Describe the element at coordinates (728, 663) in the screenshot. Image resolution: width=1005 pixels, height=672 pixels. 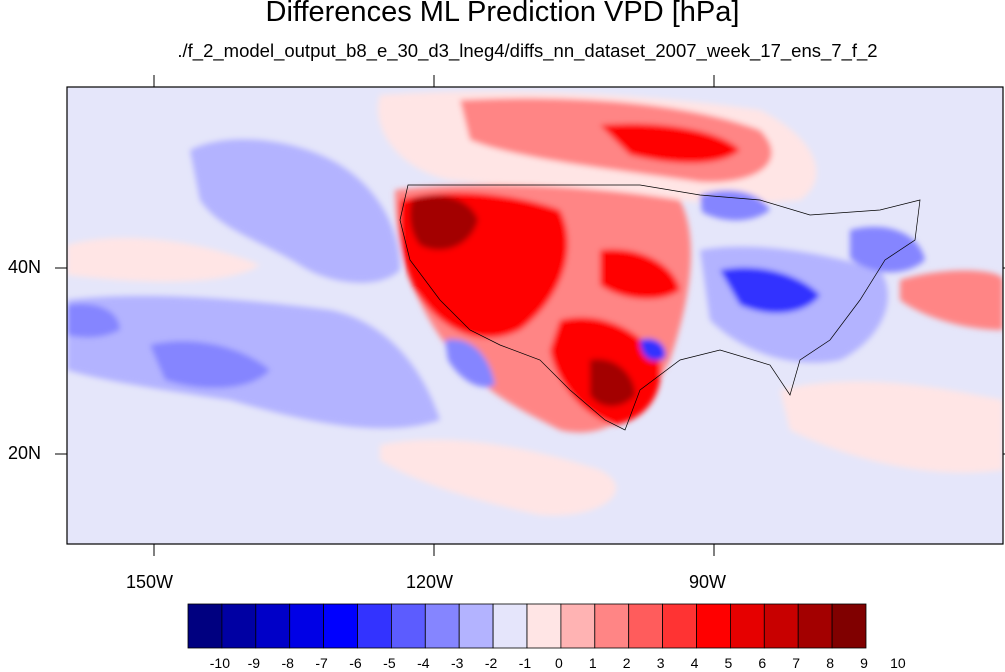
I see `colorbar-label: 5` at that location.